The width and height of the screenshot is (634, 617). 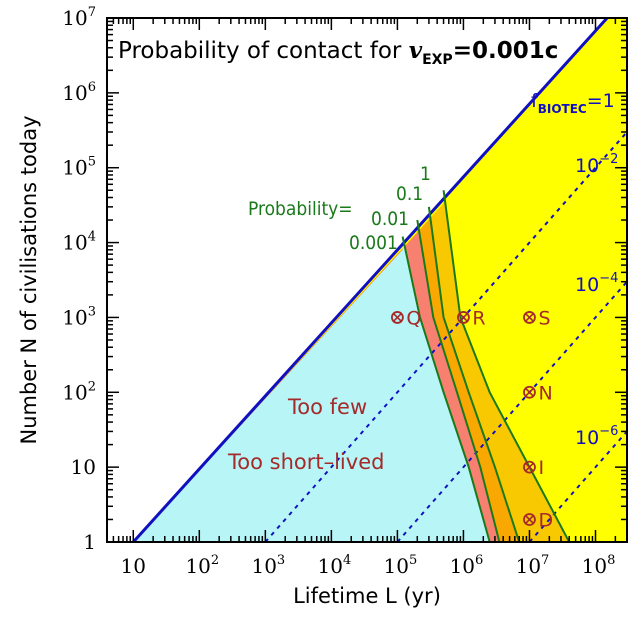 What do you see at coordinates (413, 318) in the screenshot?
I see `point-label: Q` at bounding box center [413, 318].